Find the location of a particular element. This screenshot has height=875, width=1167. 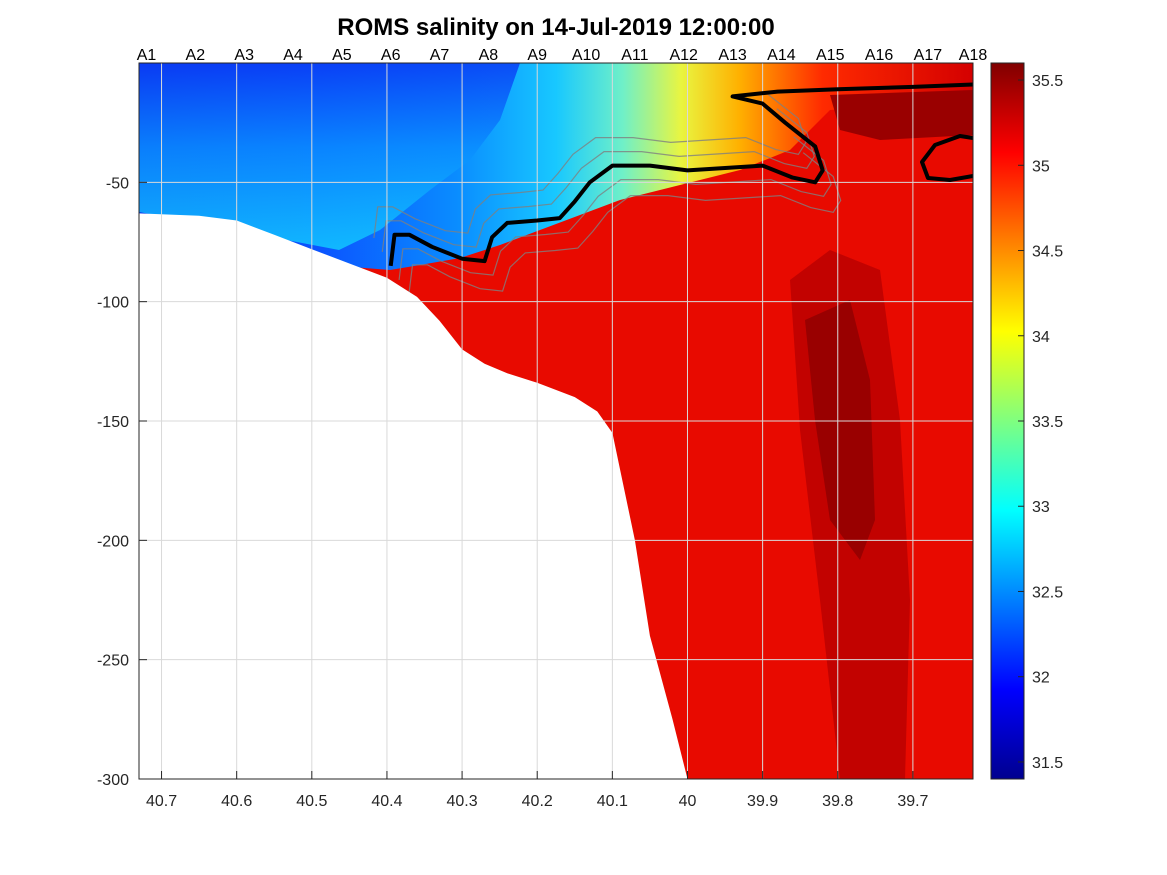

y-tick-label-0: -50 is located at coordinates (117, 183).